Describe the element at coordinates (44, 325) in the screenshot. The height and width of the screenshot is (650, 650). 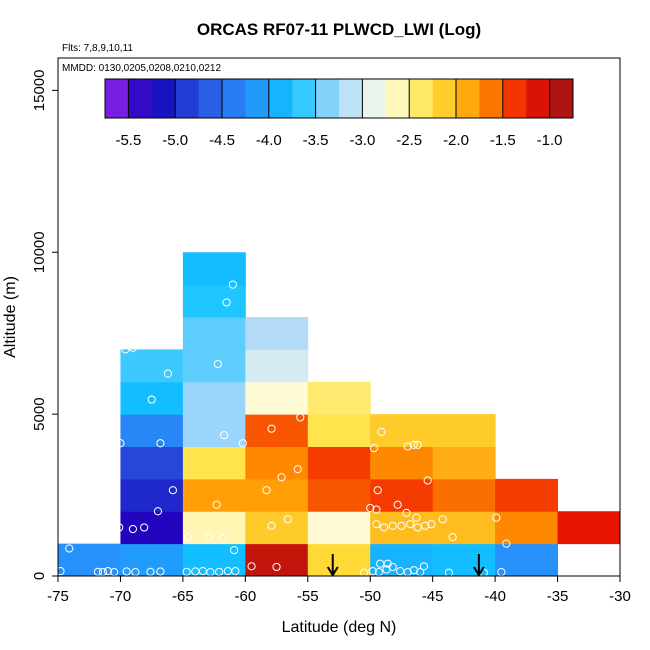
I see `y-axis: 0 5000 10000 15000` at that location.